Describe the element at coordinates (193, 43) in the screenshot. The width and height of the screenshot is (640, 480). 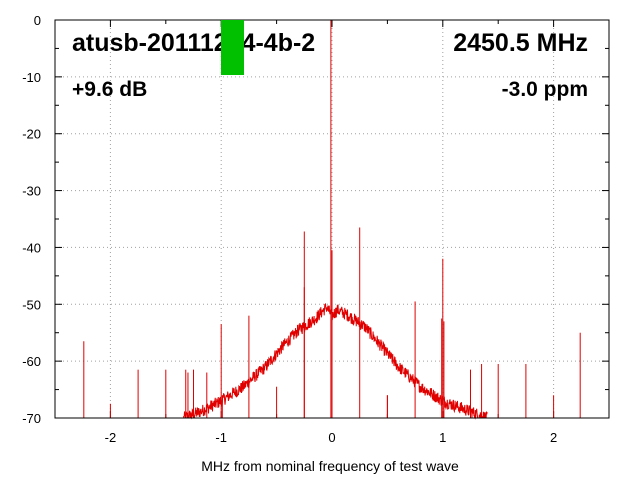
I see `device-label: atusb-20111214-4b-2` at that location.